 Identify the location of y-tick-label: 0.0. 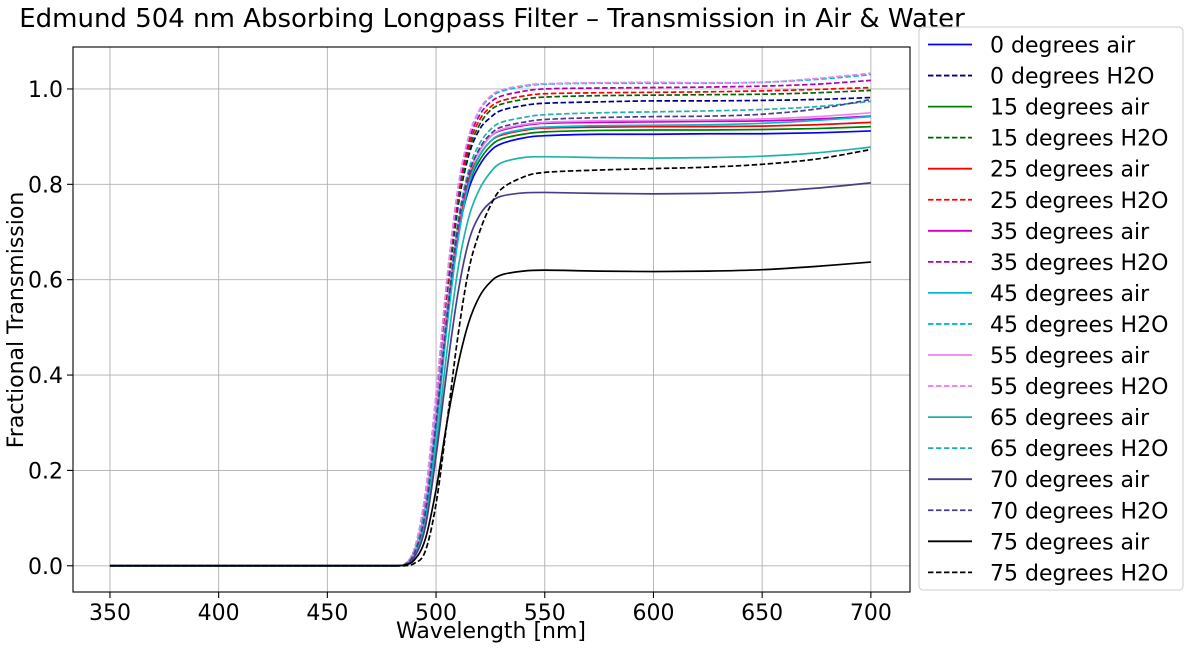
(45, 567).